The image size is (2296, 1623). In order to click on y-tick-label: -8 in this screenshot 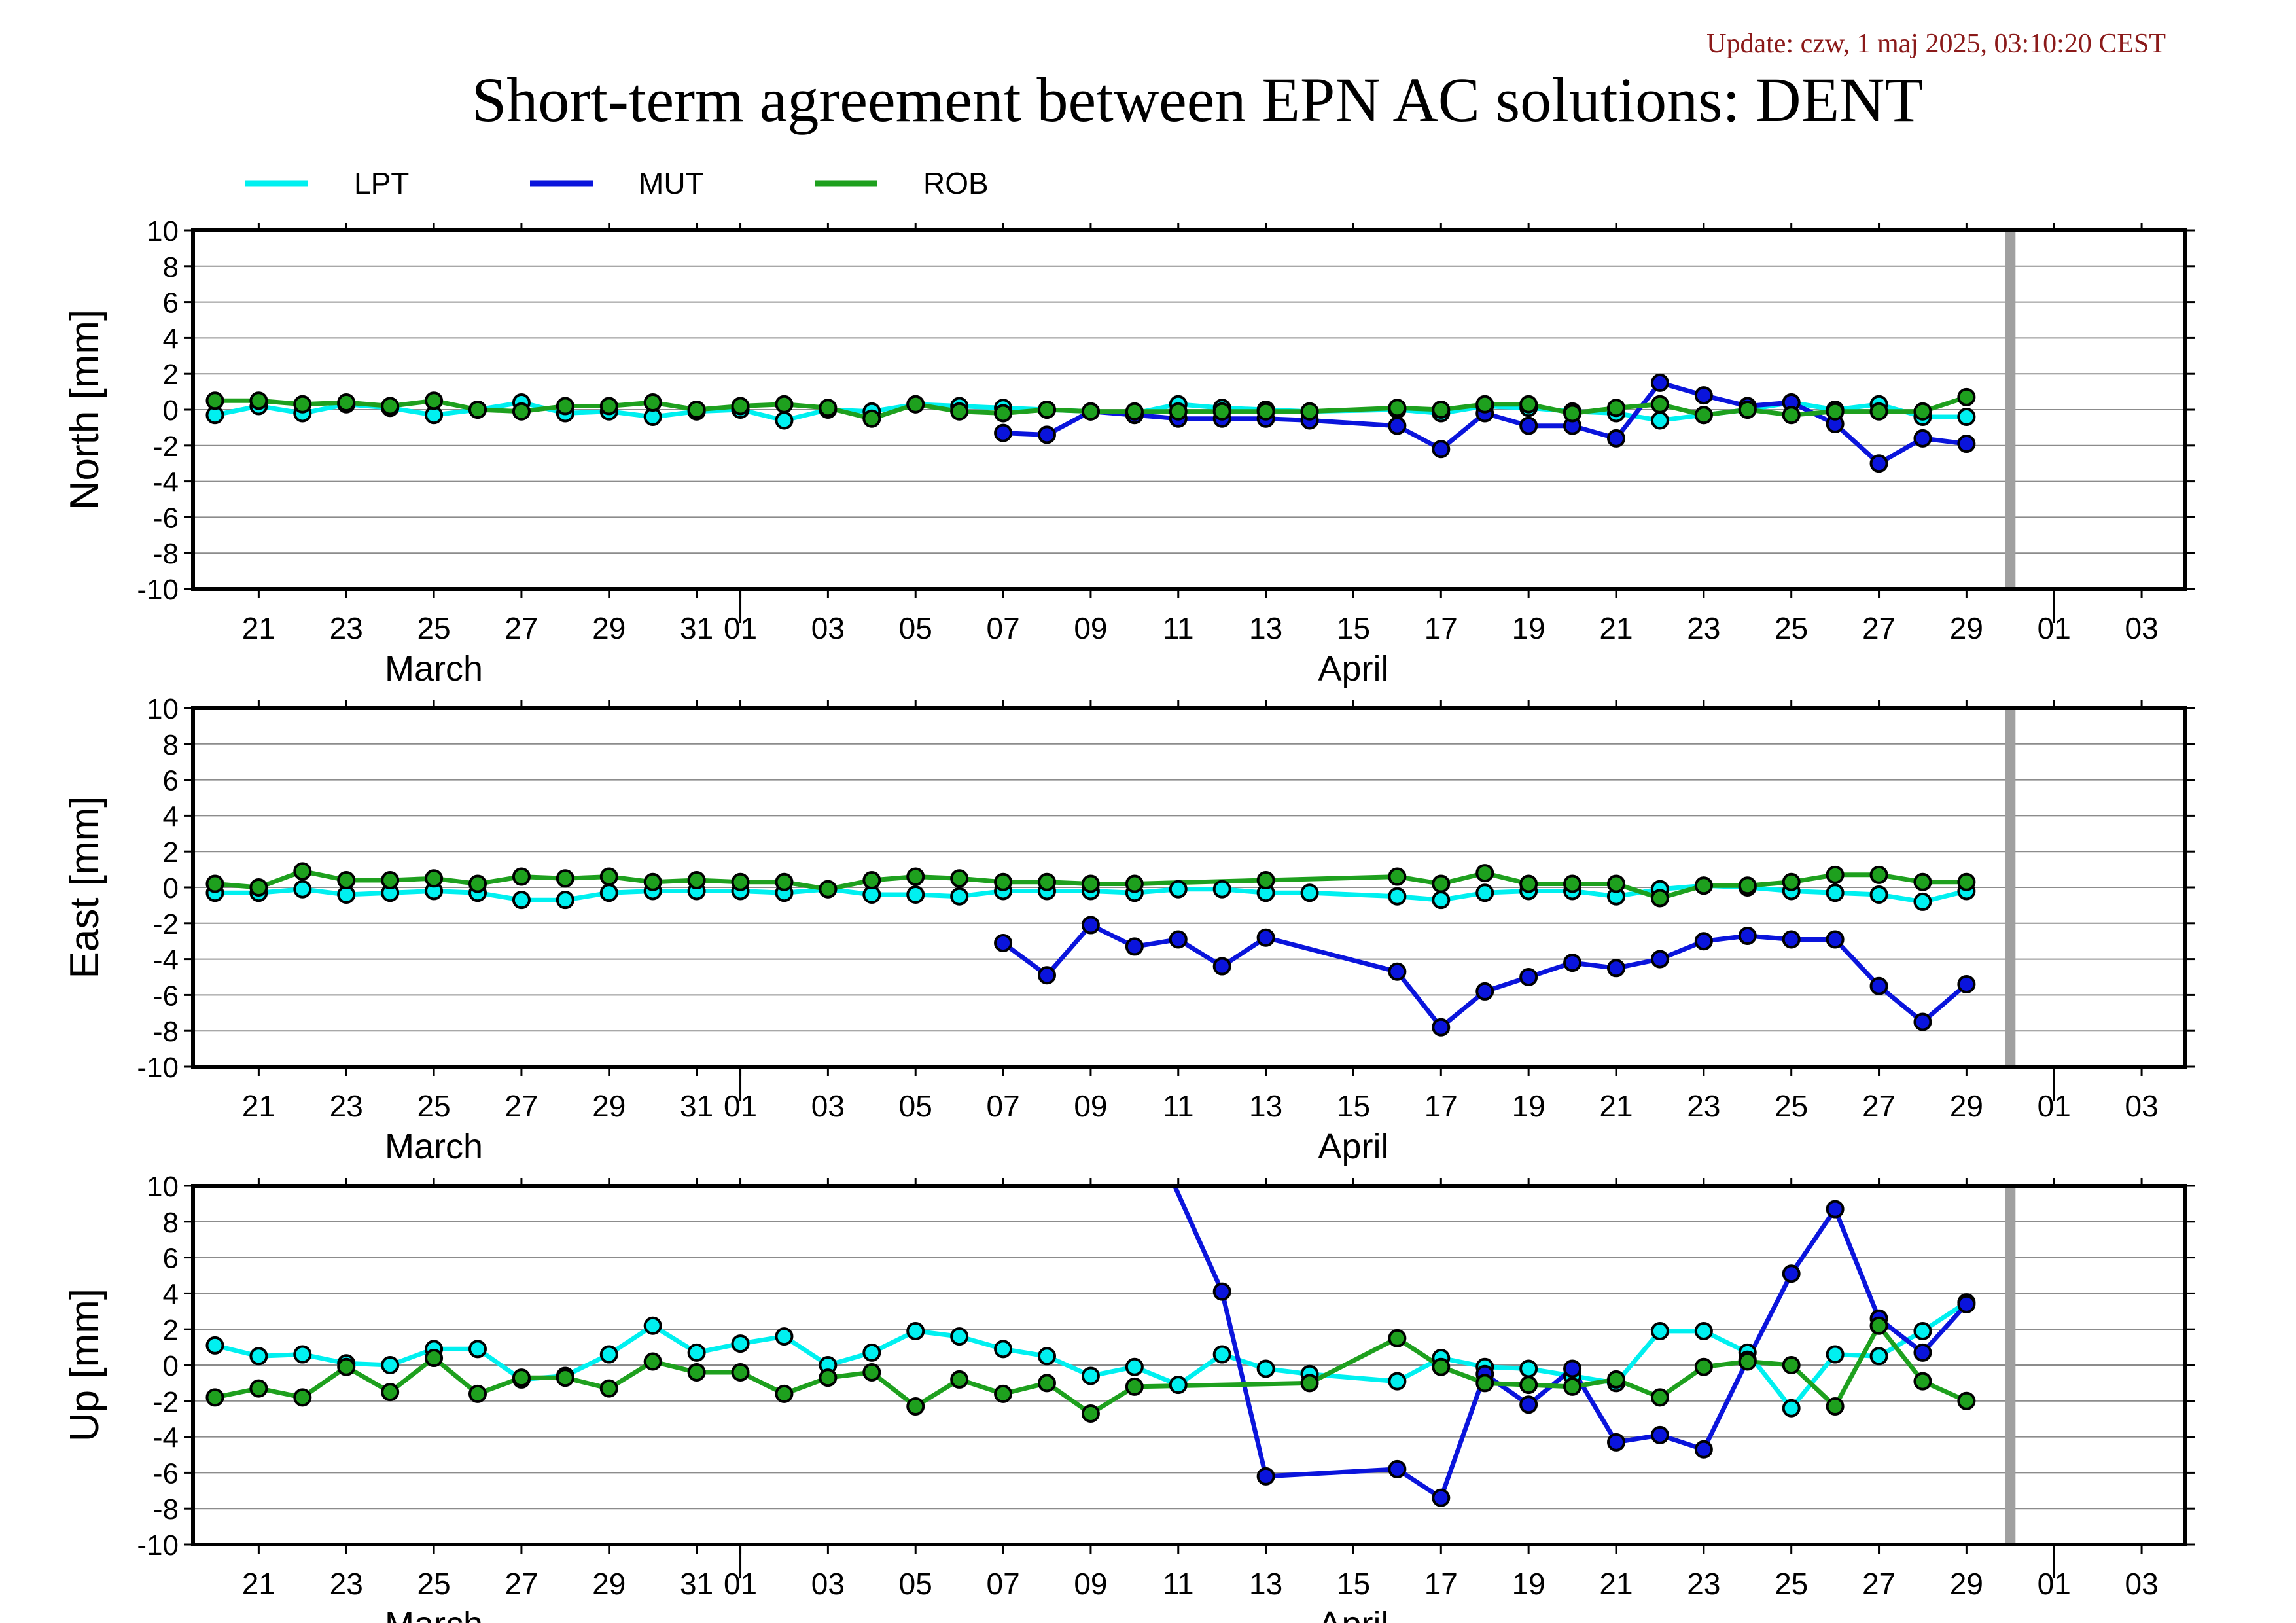, I will do `click(166, 1032)`.